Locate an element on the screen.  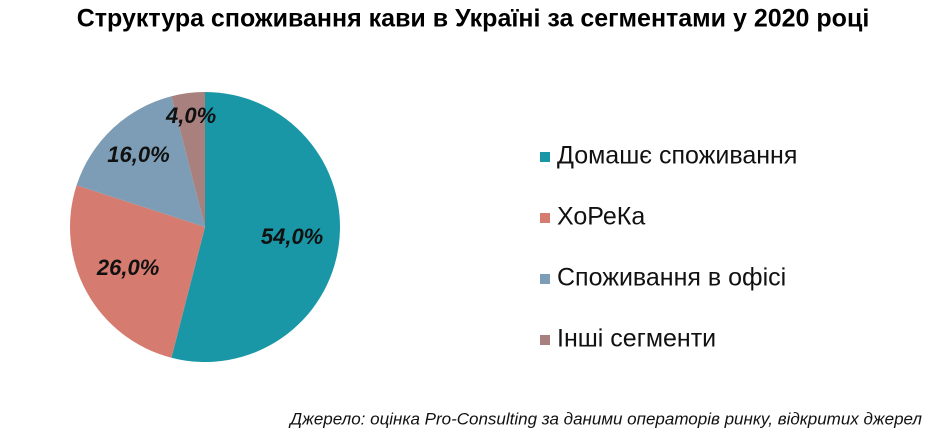
legend-label: Домашє споживання is located at coordinates (677, 156).